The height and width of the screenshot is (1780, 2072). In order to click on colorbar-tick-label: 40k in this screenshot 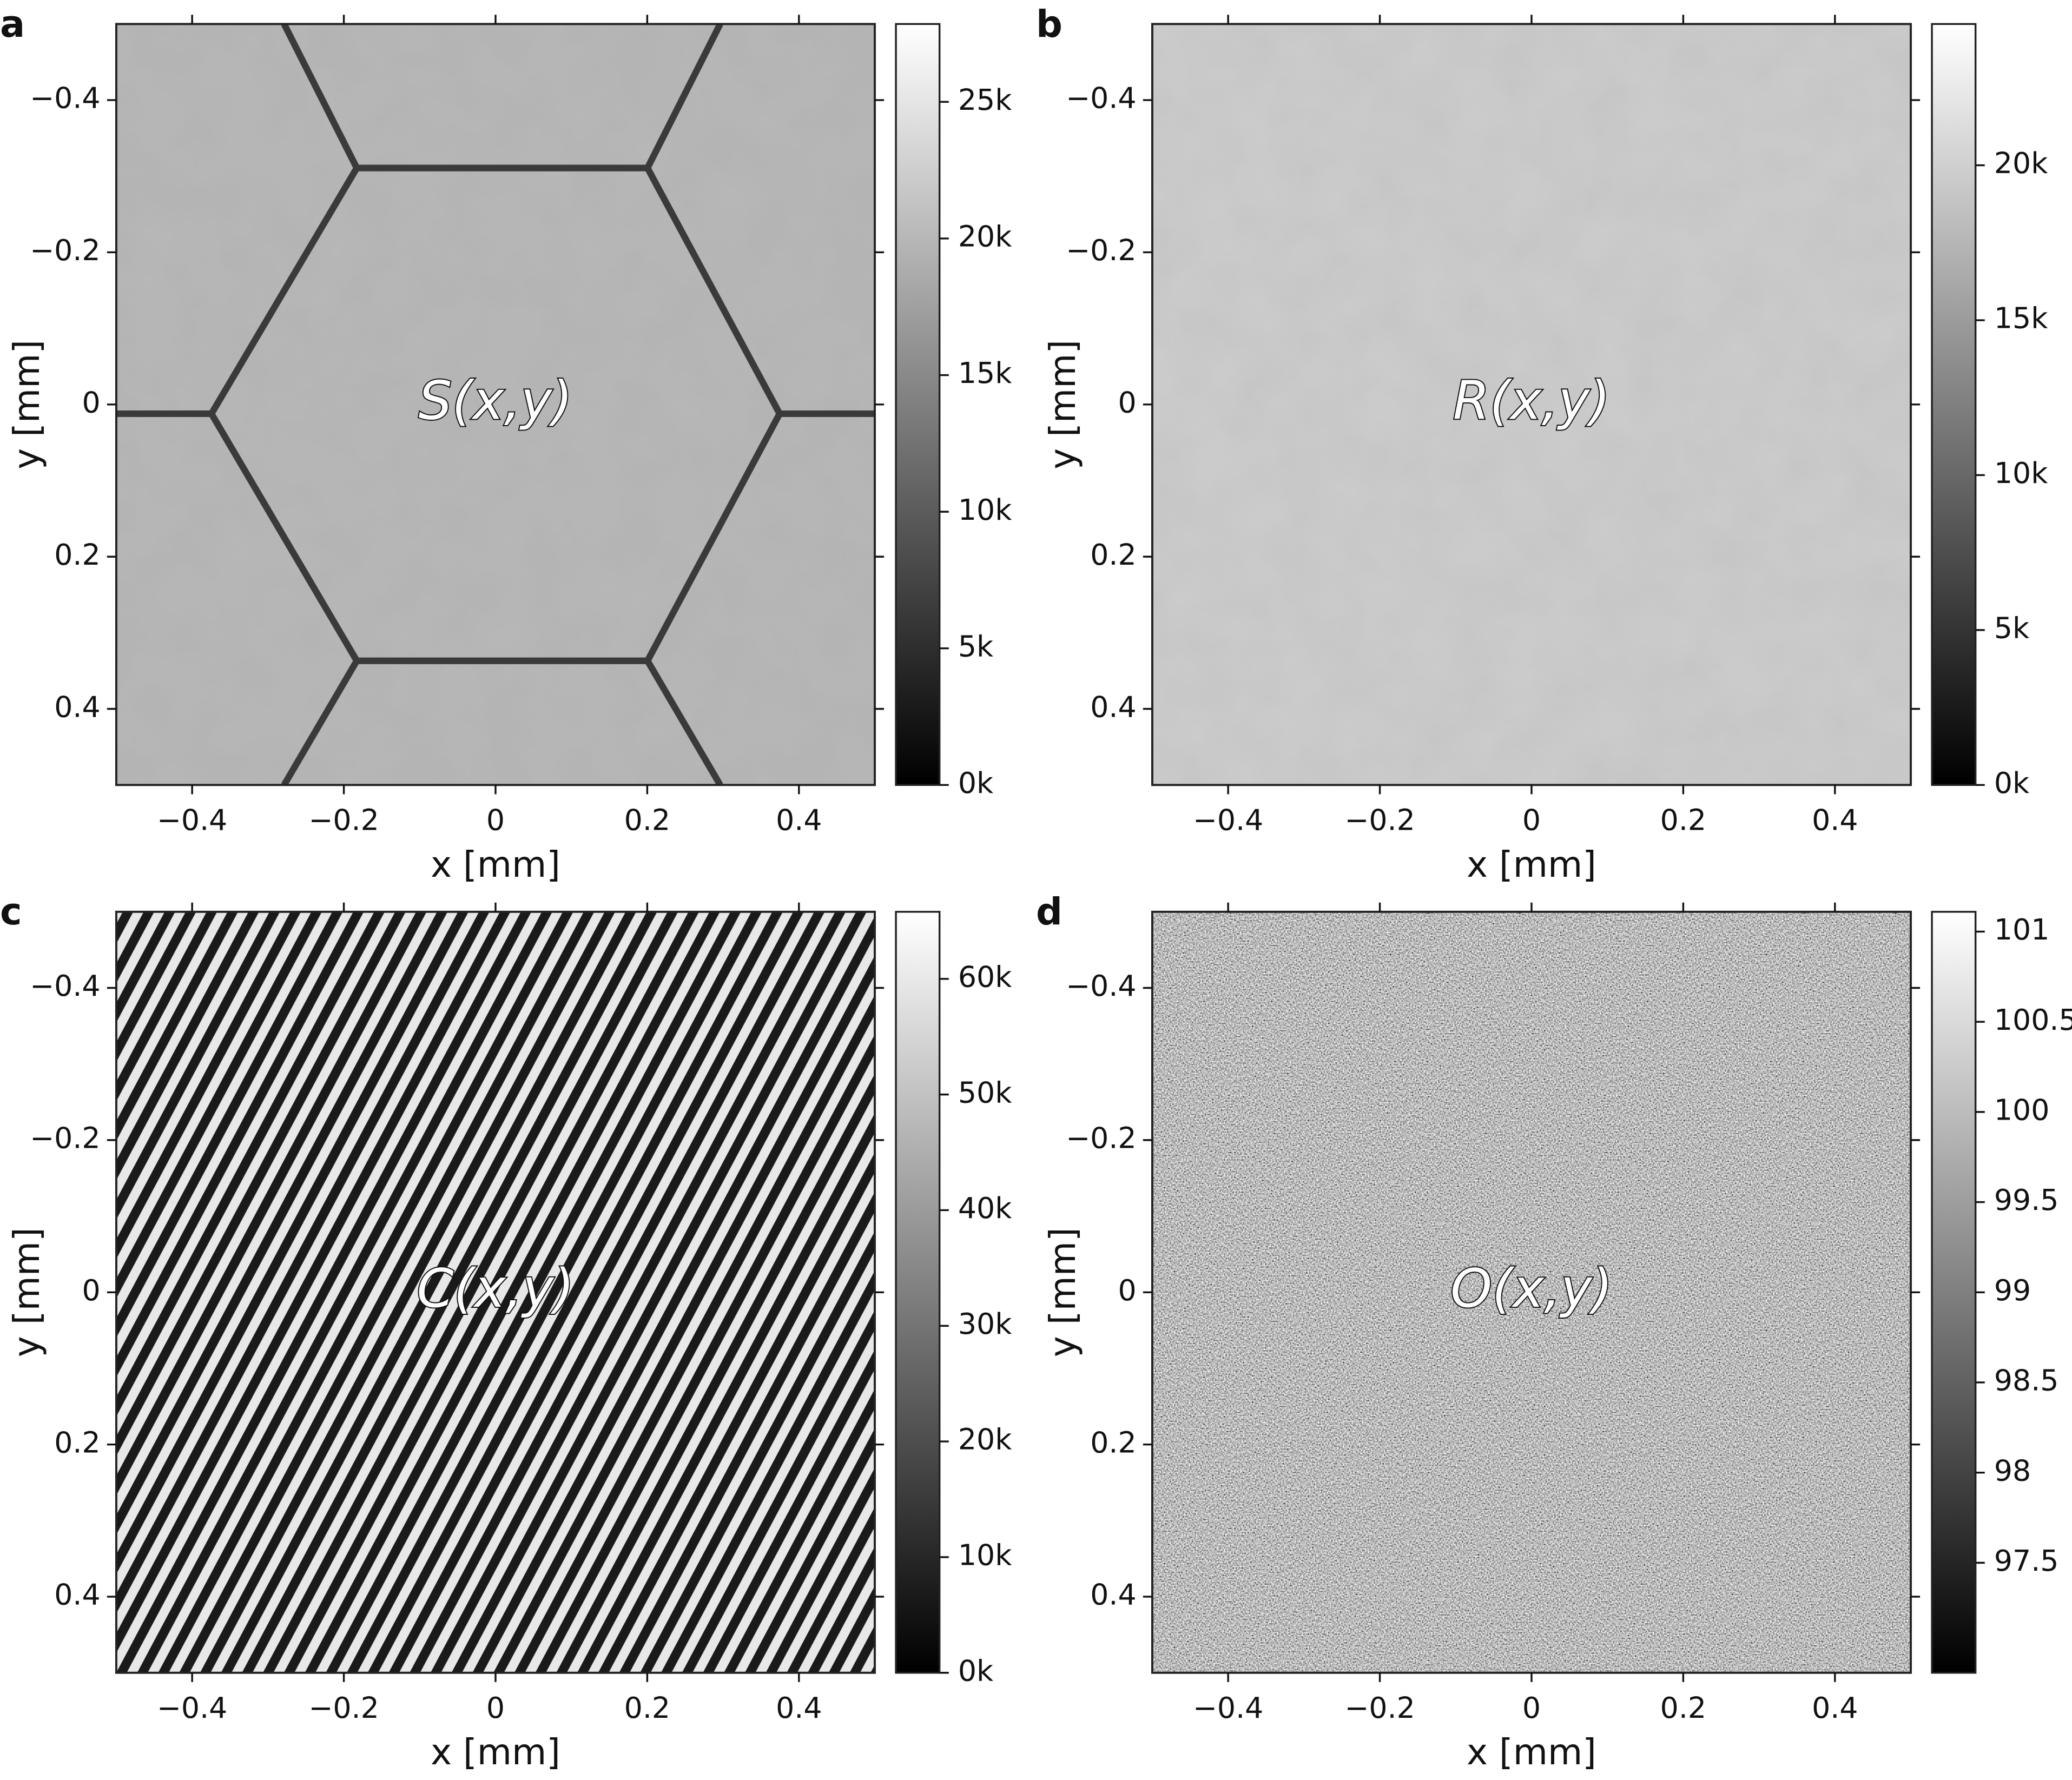, I will do `click(985, 1208)`.